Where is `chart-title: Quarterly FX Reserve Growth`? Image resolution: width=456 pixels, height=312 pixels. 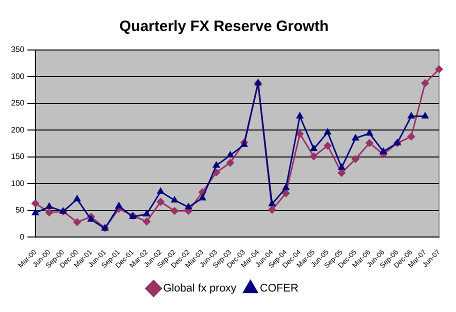
chart-title: Quarterly FX Reserve Growth is located at coordinates (224, 27).